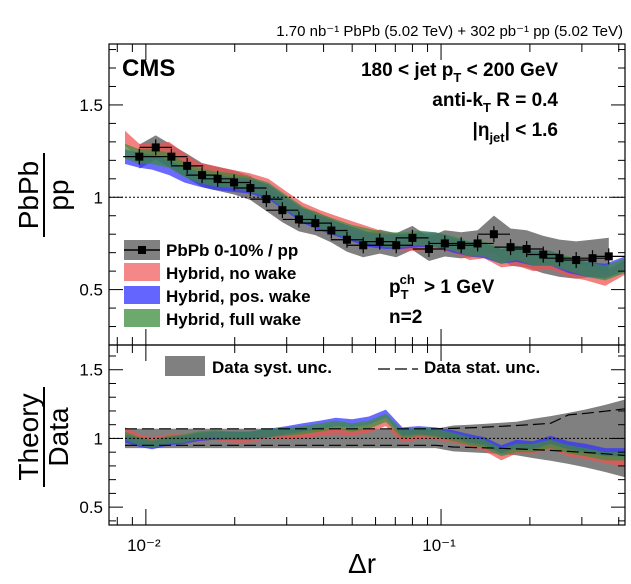 This screenshot has width=631, height=584. I want to click on bottom-ylabel-numerator: Theory, so click(28, 436).